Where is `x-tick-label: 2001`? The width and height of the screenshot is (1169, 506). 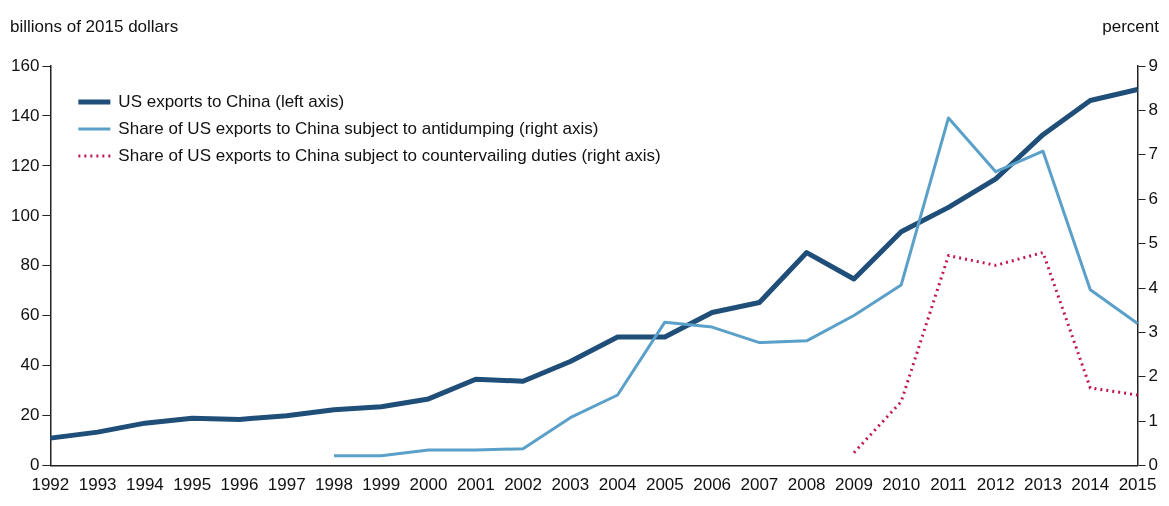
x-tick-label: 2001 is located at coordinates (475, 485).